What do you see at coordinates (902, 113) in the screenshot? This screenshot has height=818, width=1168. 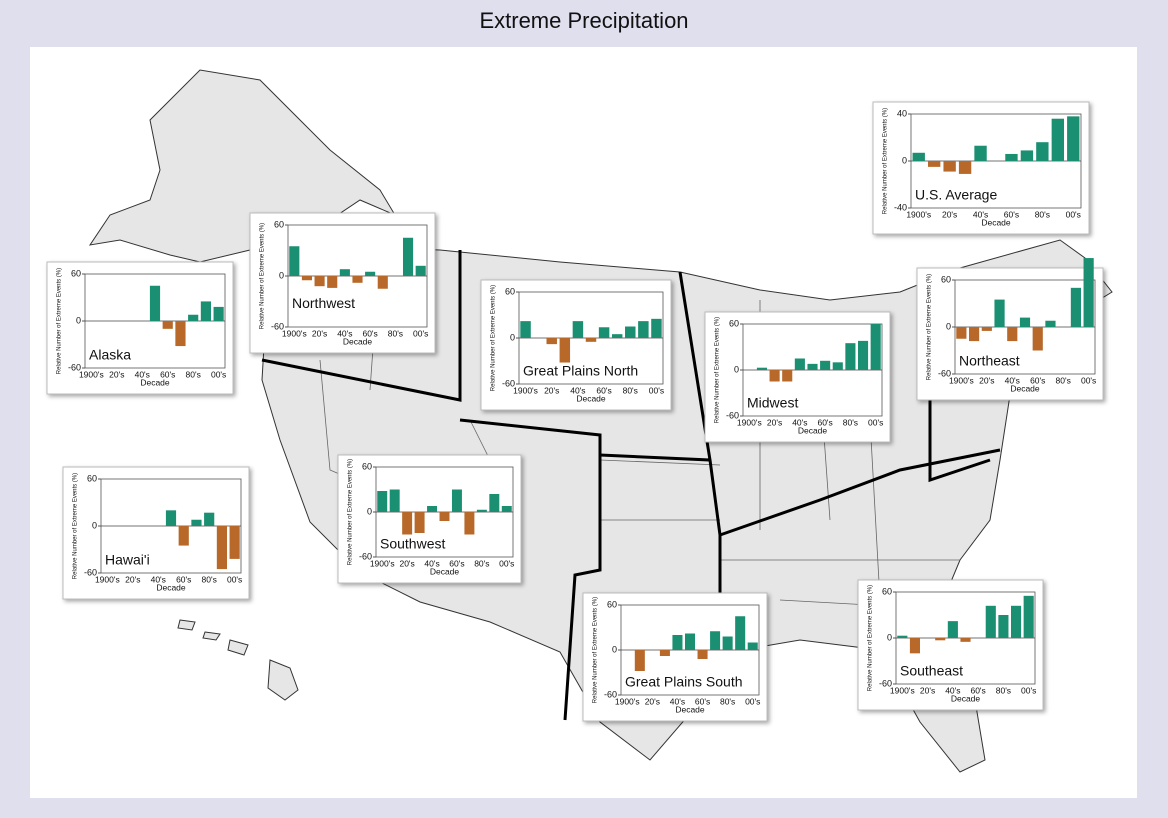 I see `y-tick-label: 40` at bounding box center [902, 113].